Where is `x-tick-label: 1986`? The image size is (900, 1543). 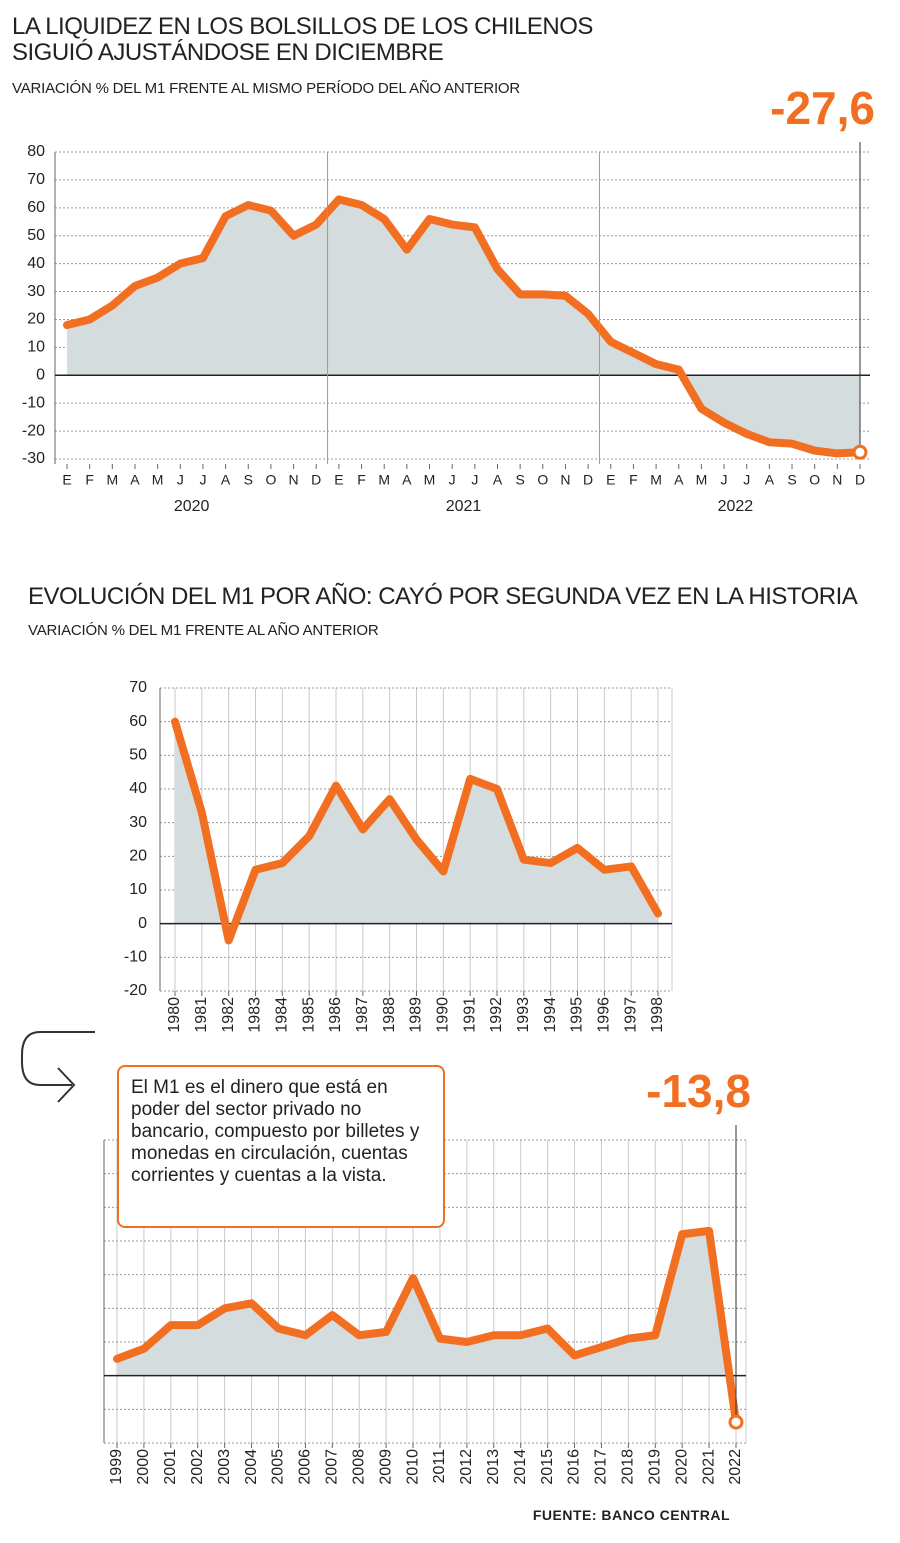
x-tick-label: 1986 is located at coordinates (335, 1015).